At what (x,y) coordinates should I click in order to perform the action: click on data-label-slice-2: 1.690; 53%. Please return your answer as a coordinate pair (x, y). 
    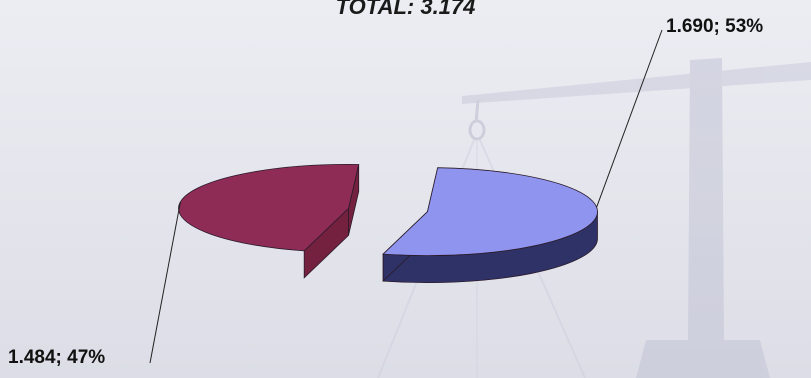
    Looking at the image, I should click on (715, 26).